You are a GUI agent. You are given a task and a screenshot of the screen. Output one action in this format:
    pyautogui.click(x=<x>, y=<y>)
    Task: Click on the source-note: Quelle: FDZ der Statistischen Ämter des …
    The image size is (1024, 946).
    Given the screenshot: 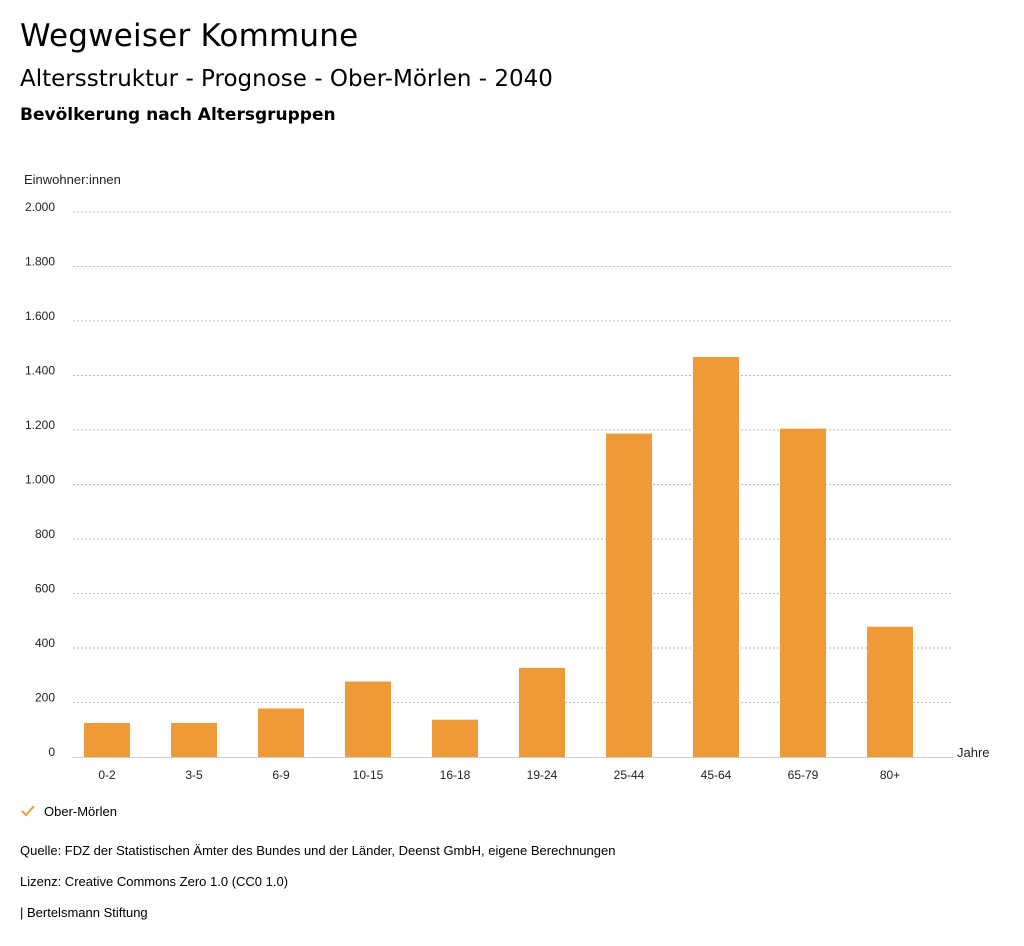 What is the action you would take?
    pyautogui.click(x=318, y=850)
    